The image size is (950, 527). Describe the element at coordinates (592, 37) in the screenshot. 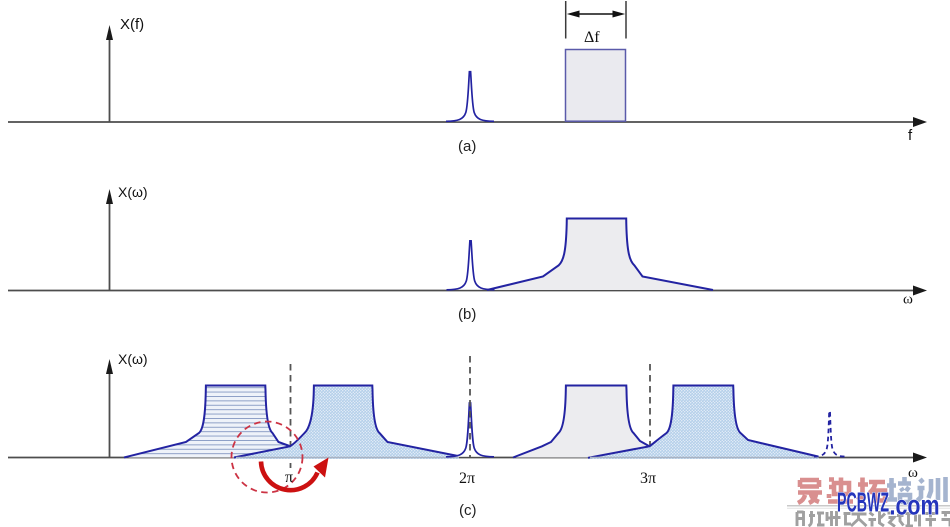

I see `svg-text: Δf` at that location.